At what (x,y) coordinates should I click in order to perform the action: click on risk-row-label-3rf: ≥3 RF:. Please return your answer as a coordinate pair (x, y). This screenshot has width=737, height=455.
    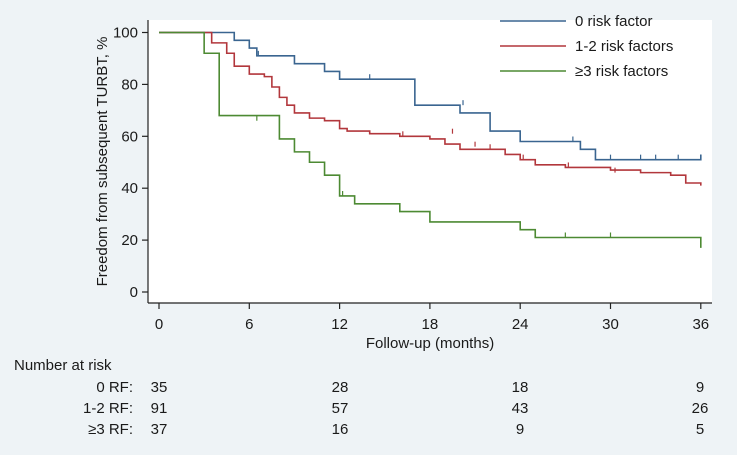
    Looking at the image, I should click on (110, 429).